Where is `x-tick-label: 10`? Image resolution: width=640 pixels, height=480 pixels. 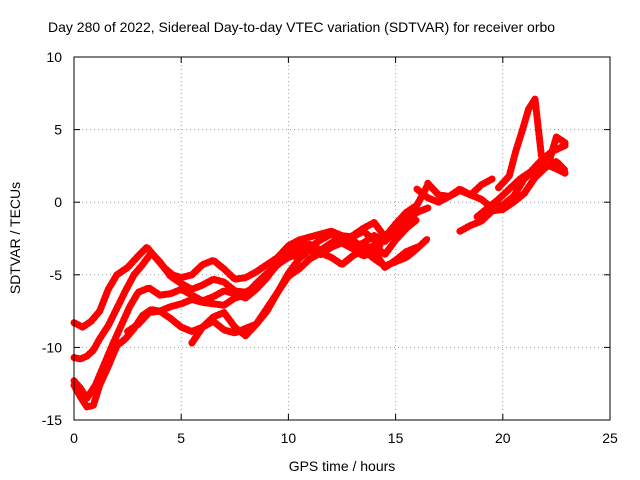 x-tick-label: 10 is located at coordinates (289, 438).